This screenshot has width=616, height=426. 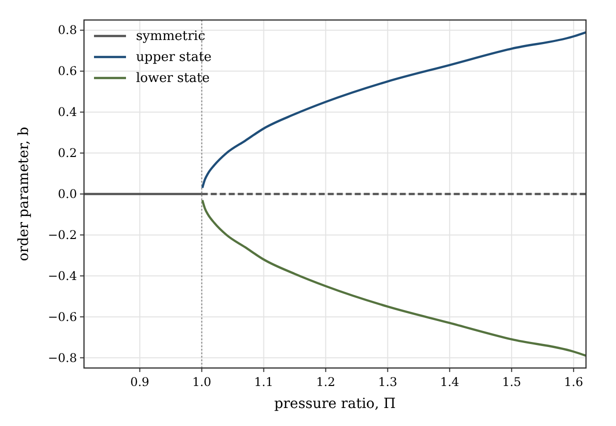 I want to click on x-axis-title: pressure ratio, Π, so click(x=335, y=404).